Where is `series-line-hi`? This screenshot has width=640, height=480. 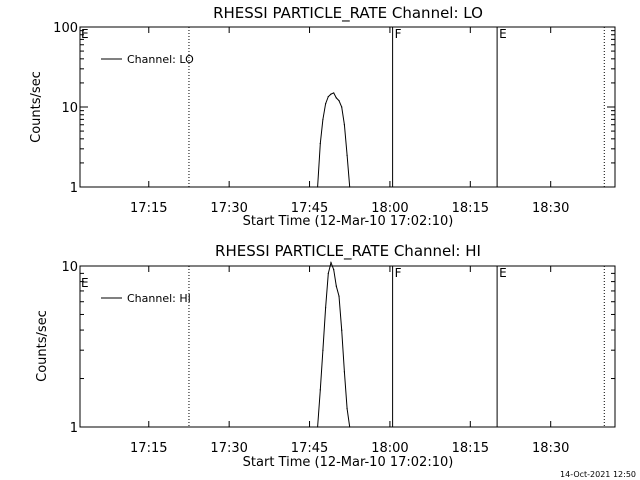 series-line-hi is located at coordinates (334, 344).